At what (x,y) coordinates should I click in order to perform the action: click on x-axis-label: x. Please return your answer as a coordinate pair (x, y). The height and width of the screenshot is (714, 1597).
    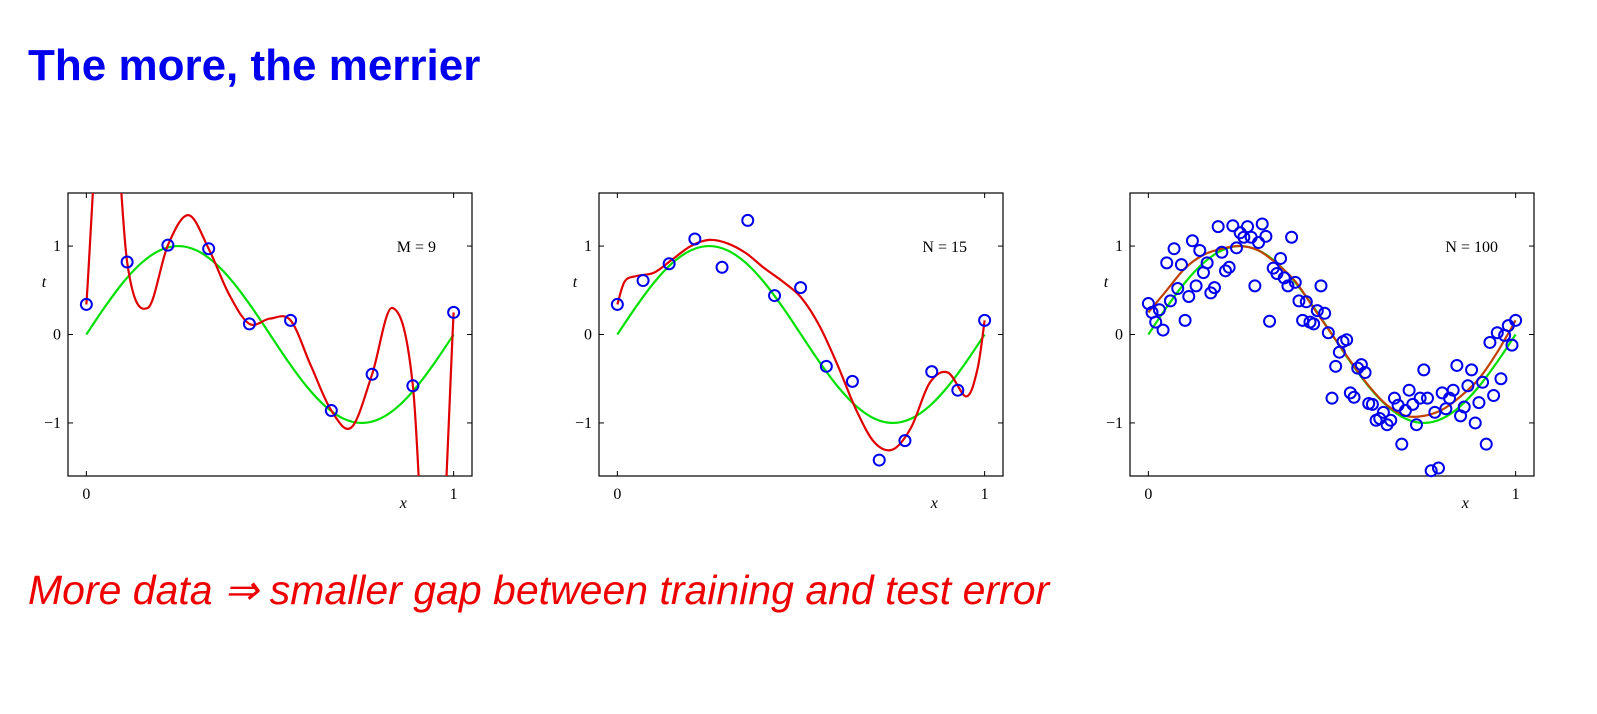
    Looking at the image, I should click on (934, 503).